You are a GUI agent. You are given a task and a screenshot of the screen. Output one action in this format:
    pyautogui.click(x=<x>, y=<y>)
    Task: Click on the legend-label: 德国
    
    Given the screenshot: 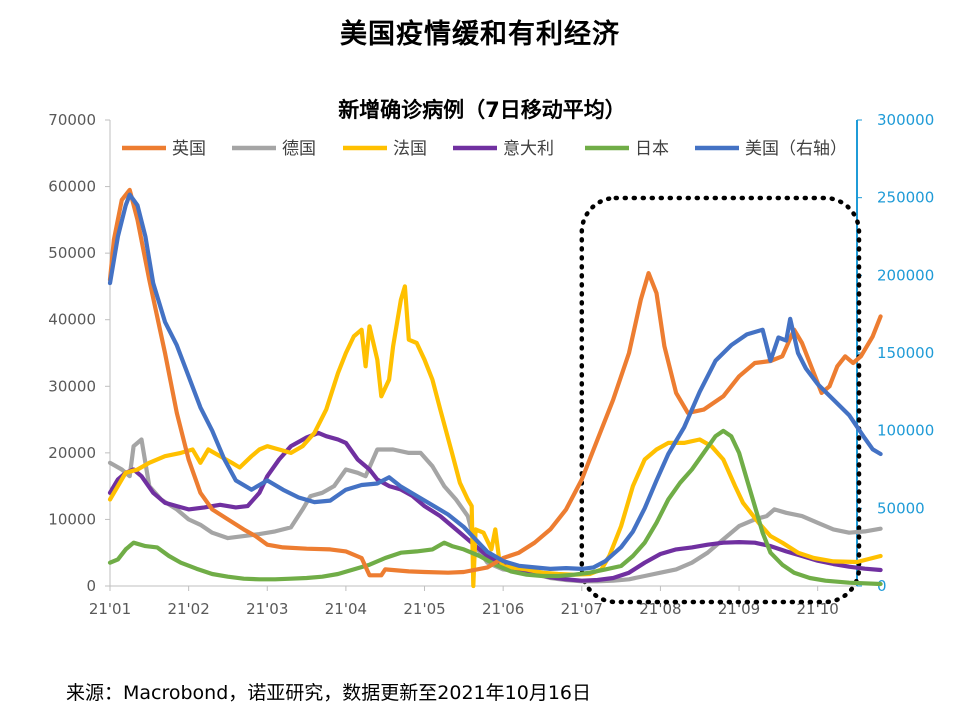 What is the action you would take?
    pyautogui.click(x=299, y=149)
    